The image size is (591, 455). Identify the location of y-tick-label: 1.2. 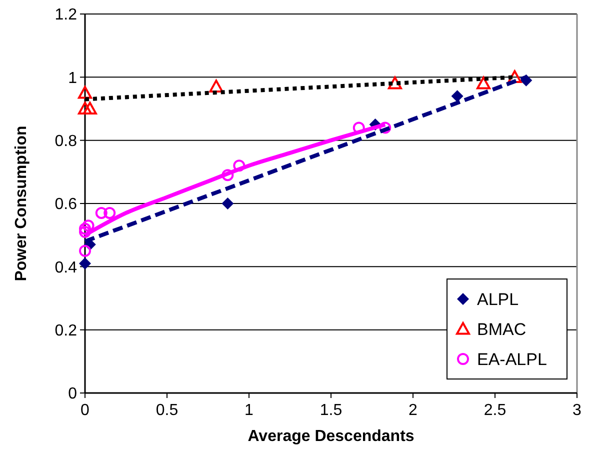
(66, 15).